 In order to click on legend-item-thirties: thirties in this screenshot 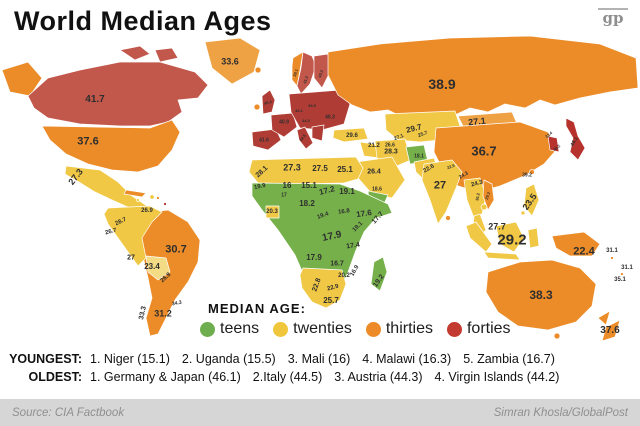, I will do `click(399, 329)`.